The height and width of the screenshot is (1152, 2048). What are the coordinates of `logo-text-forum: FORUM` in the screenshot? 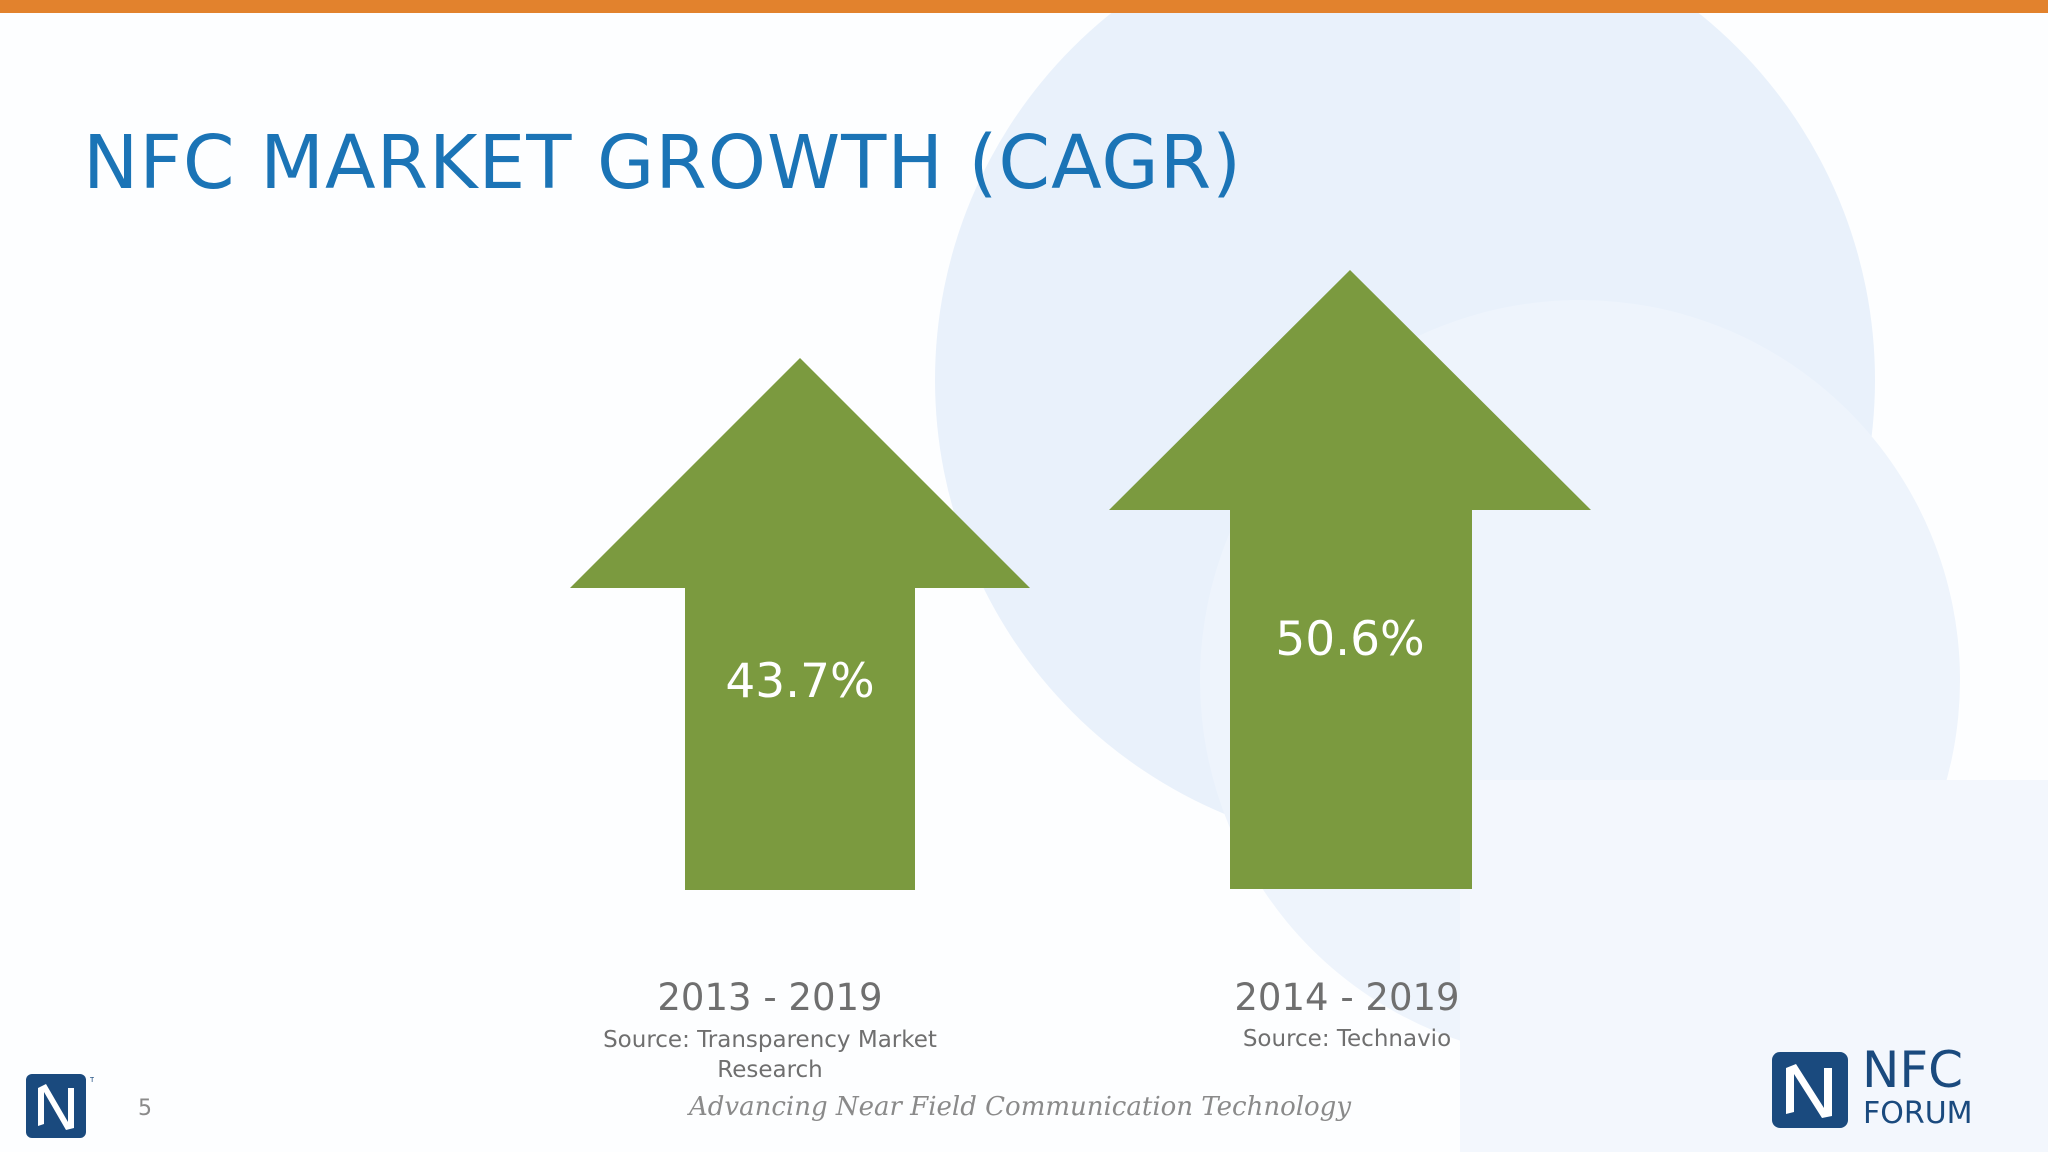 It's located at (1918, 1113).